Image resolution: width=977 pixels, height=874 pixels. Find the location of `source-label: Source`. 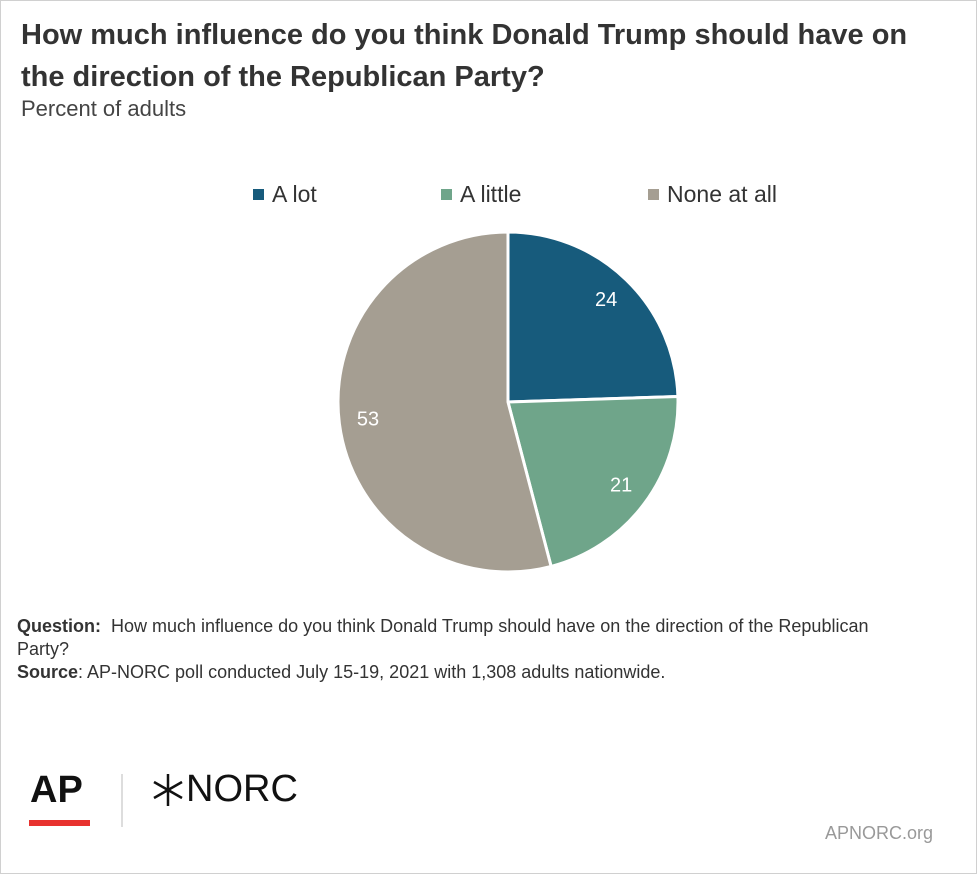

source-label: Source is located at coordinates (48, 672).